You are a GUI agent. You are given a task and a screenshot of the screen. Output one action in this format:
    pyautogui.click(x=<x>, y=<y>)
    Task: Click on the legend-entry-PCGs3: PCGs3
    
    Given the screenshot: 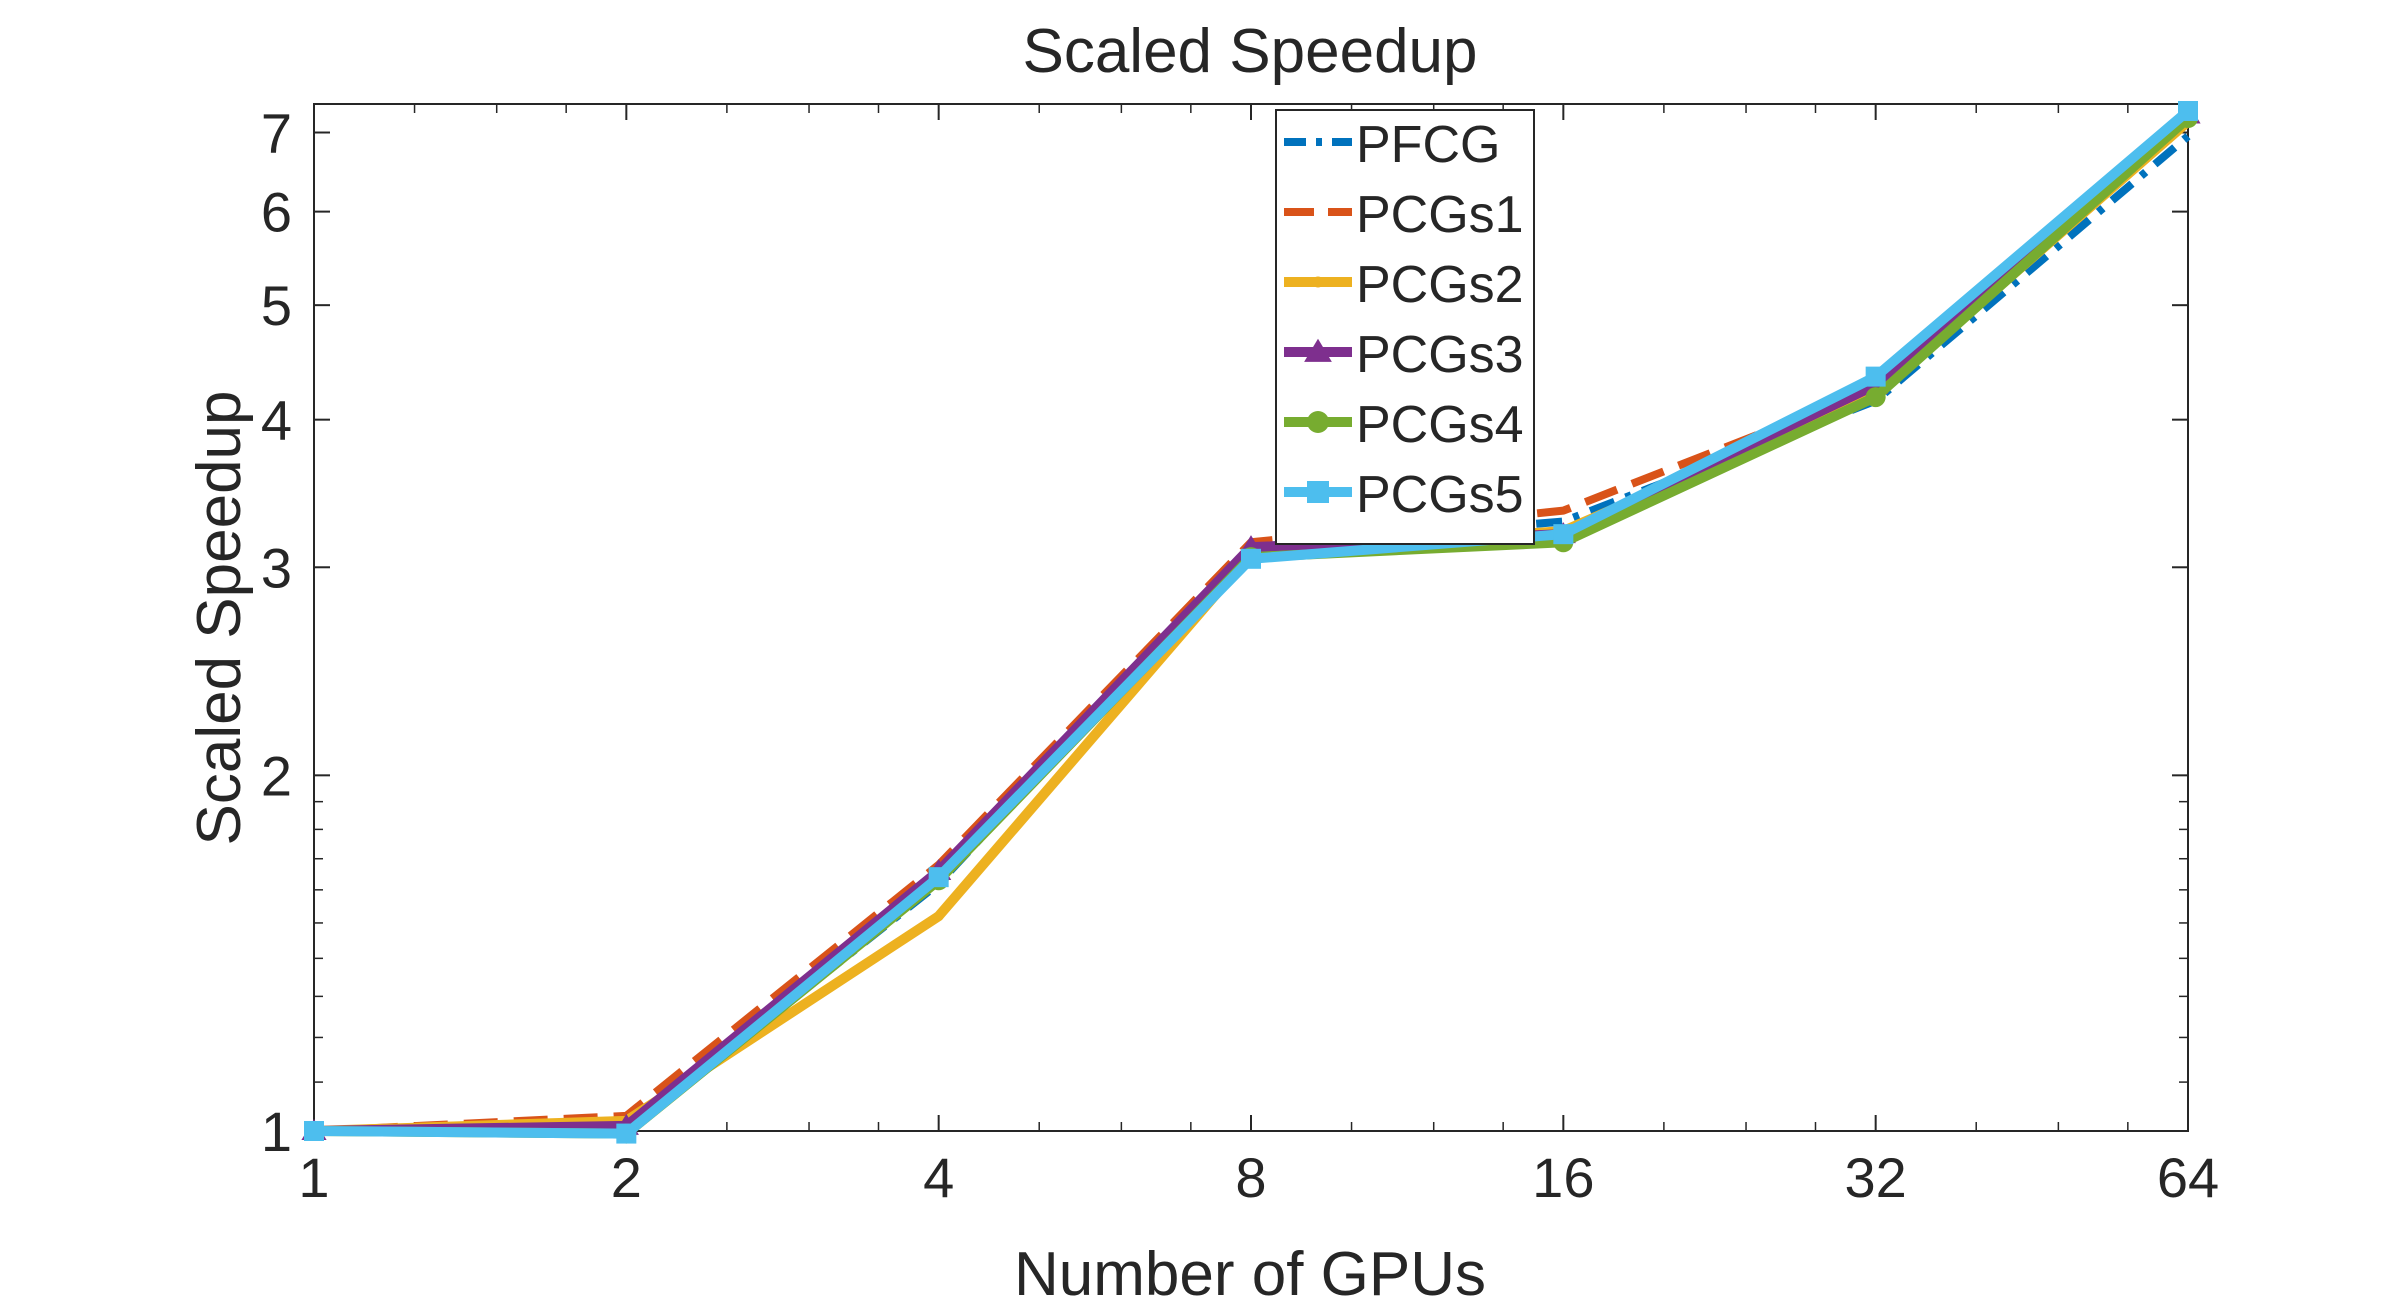 What is the action you would take?
    pyautogui.click(x=1404, y=355)
    